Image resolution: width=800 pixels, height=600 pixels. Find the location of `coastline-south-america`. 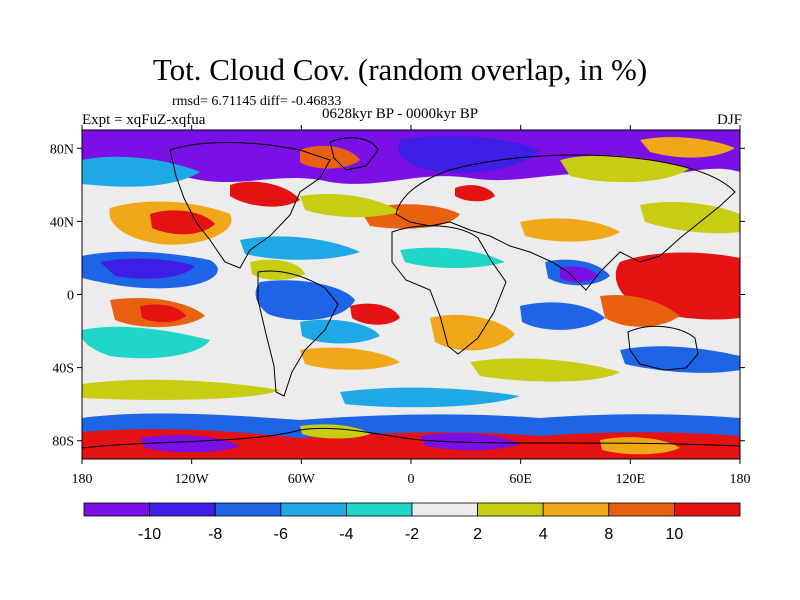

coastline-south-america is located at coordinates (298, 333).